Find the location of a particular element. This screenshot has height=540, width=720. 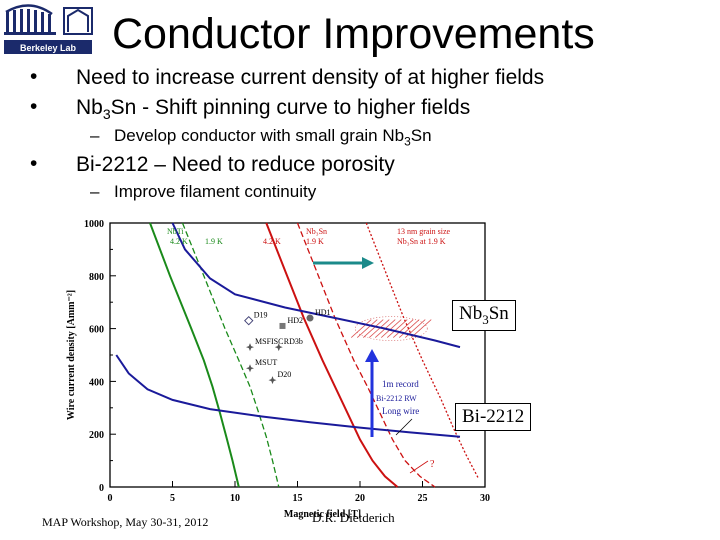

logo-text: Berkeley Lab is located at coordinates (48, 48).